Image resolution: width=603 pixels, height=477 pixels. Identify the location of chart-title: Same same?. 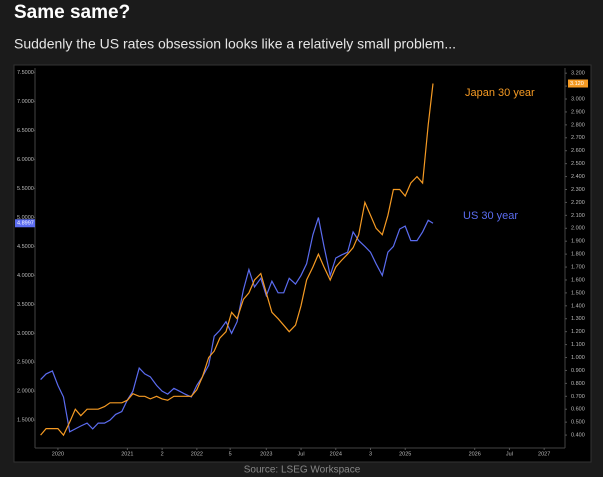
(72, 12).